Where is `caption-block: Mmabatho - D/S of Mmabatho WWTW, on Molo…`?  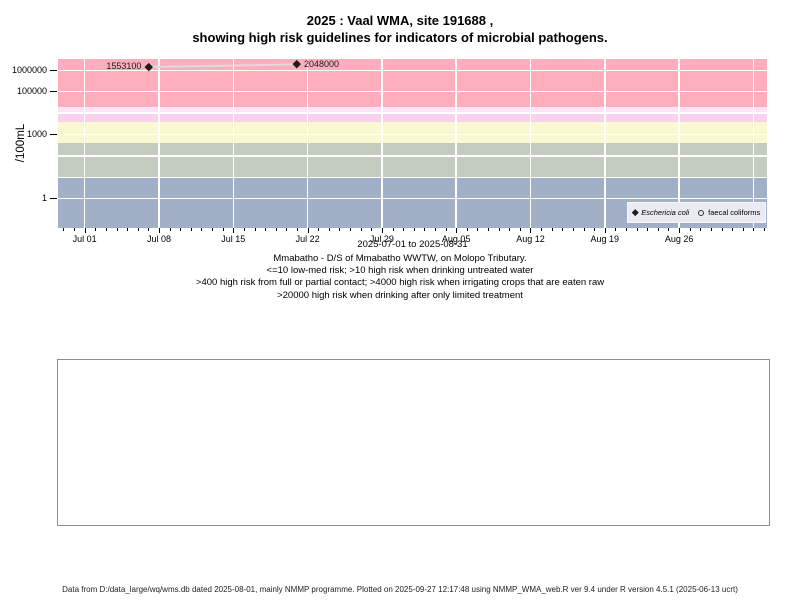 caption-block: Mmabatho - D/S of Mmabatho WWTW, on Molo… is located at coordinates (400, 277).